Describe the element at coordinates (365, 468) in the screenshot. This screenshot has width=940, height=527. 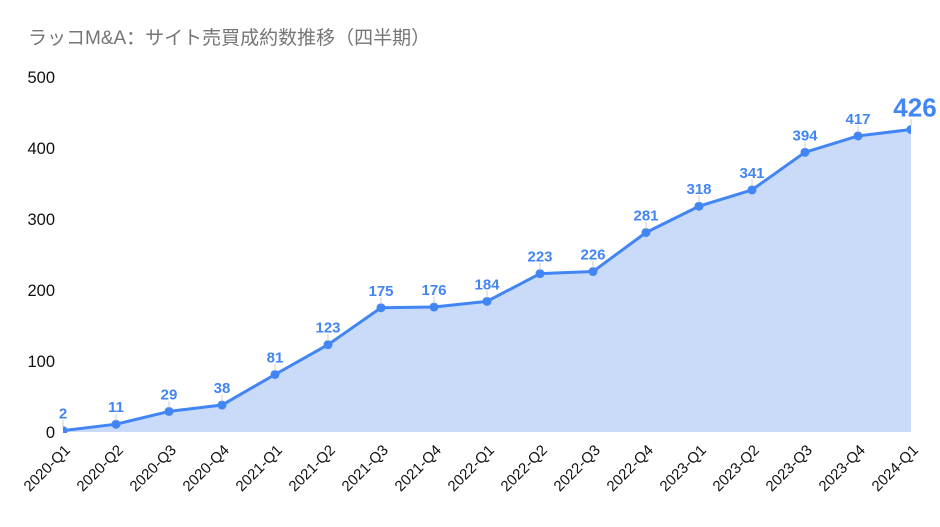
I see `x-axis-label: 2021-Q3` at that location.